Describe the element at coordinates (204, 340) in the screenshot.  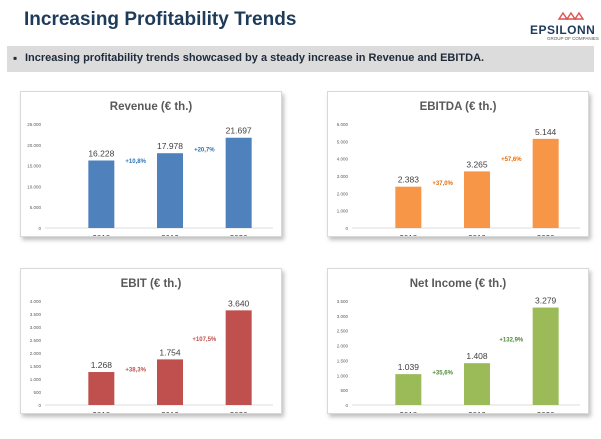
I see `growth-label: +107,5%` at that location.